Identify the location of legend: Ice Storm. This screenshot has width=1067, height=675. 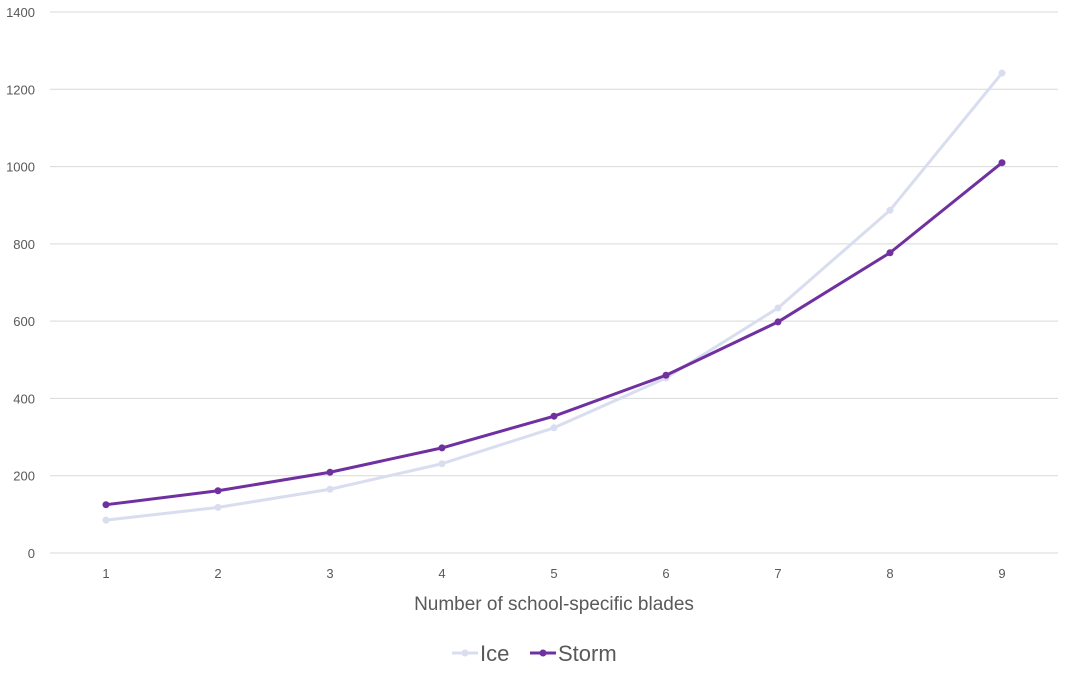
(534, 653).